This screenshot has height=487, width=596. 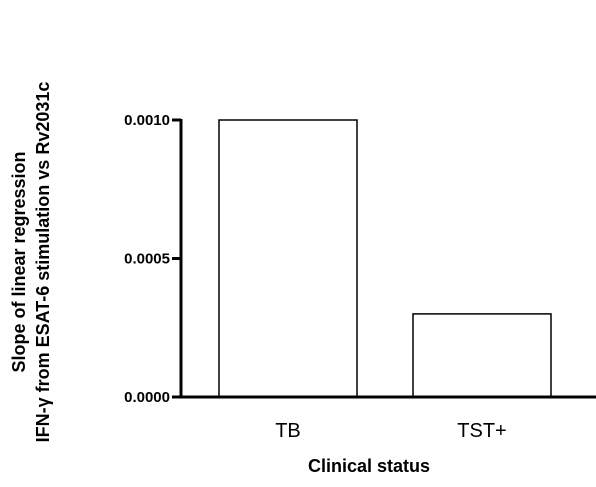 I want to click on x-axis-title: Clinical status, so click(x=369, y=466).